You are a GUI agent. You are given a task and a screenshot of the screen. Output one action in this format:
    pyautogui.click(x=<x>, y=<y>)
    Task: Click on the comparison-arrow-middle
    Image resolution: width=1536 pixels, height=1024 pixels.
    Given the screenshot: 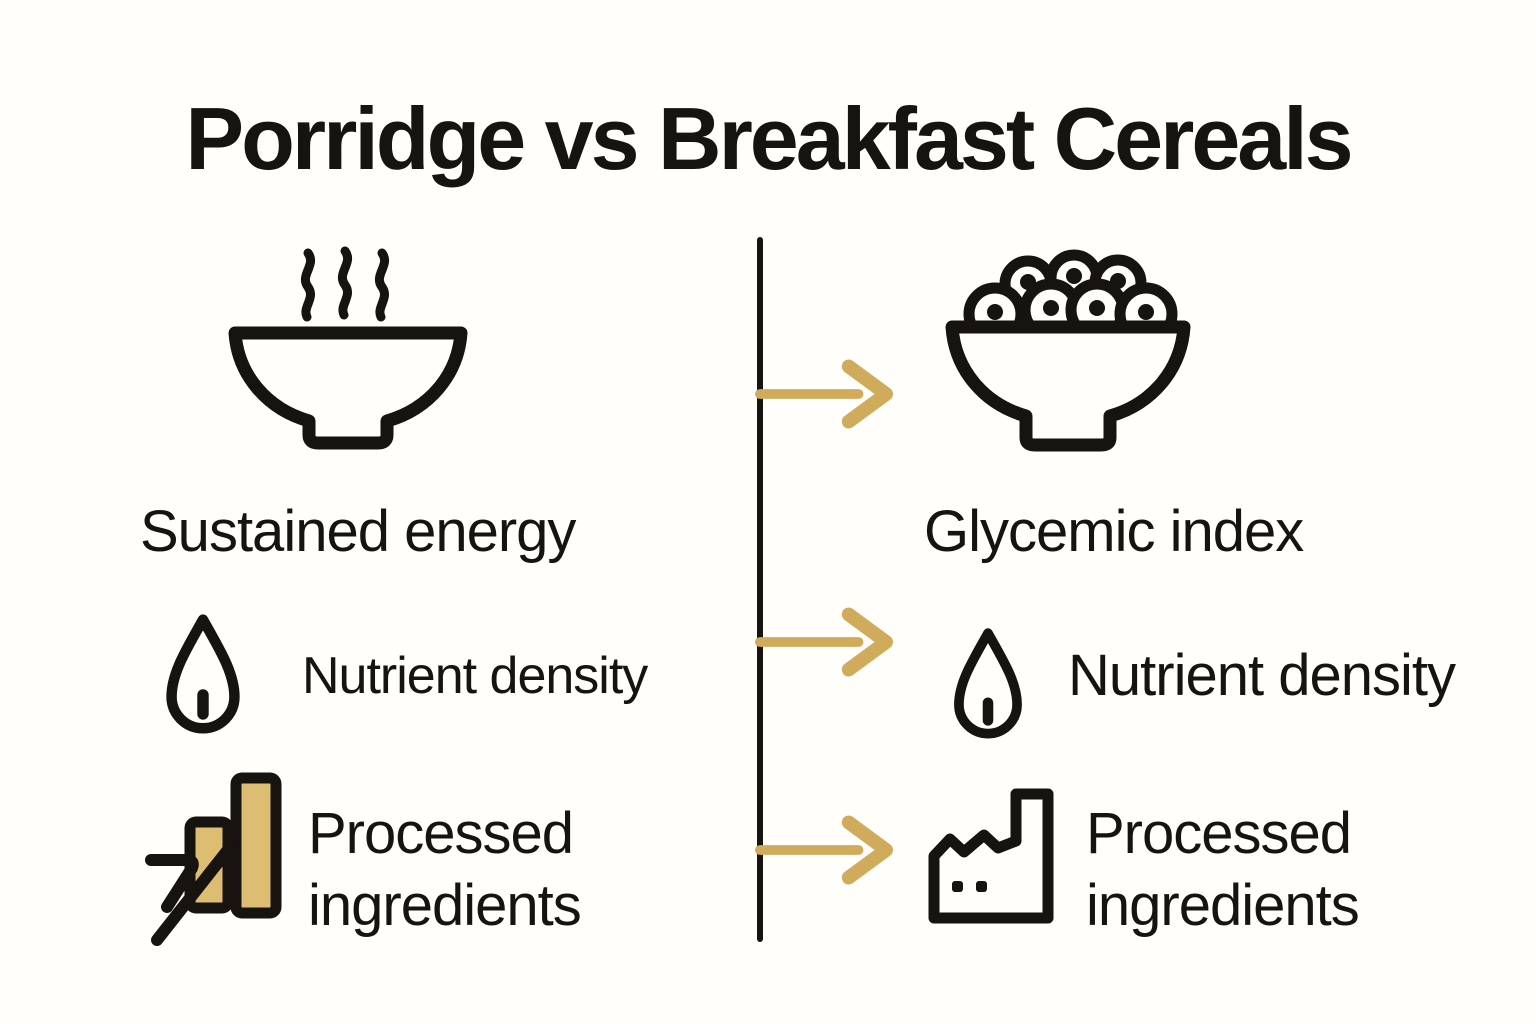 What is the action you would take?
    pyautogui.click(x=824, y=642)
    